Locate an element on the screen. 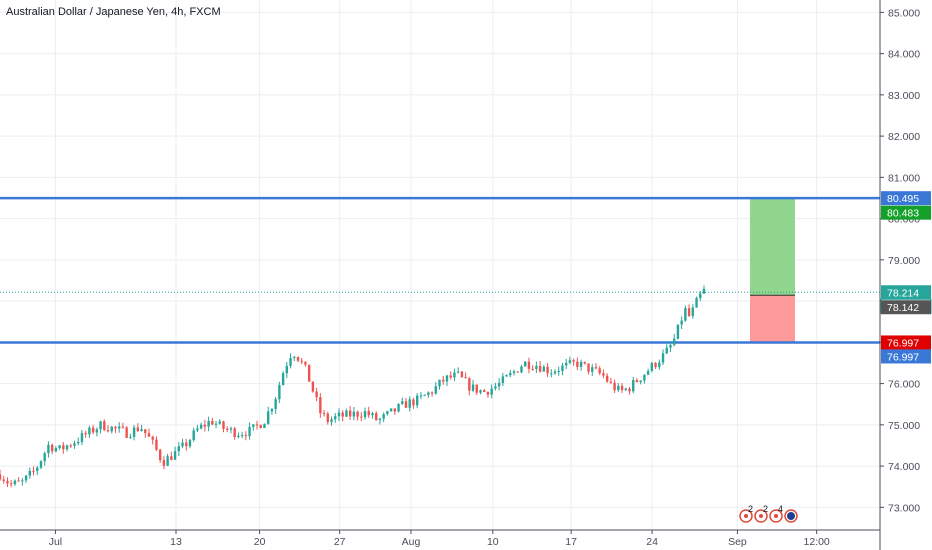 The width and height of the screenshot is (932, 550). price-axis-label: 74.000 is located at coordinates (904, 467).